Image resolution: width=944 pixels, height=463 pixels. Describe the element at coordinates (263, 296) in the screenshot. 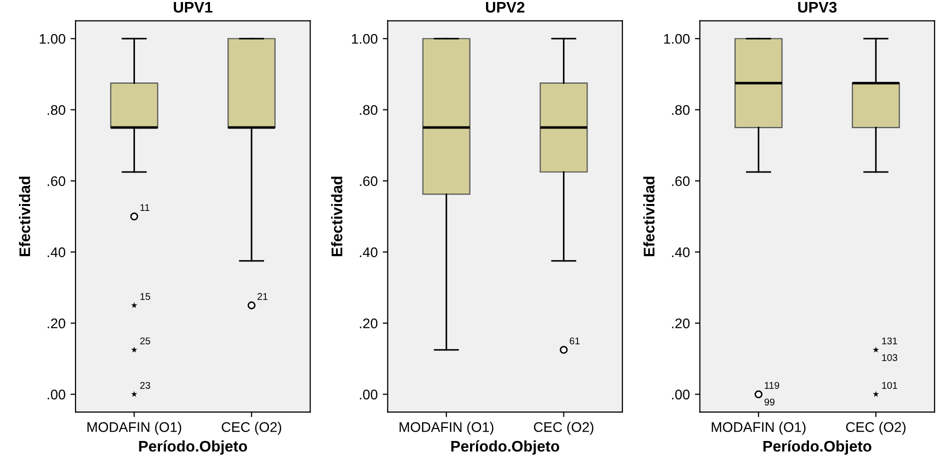

I see `annotation: 21` at that location.